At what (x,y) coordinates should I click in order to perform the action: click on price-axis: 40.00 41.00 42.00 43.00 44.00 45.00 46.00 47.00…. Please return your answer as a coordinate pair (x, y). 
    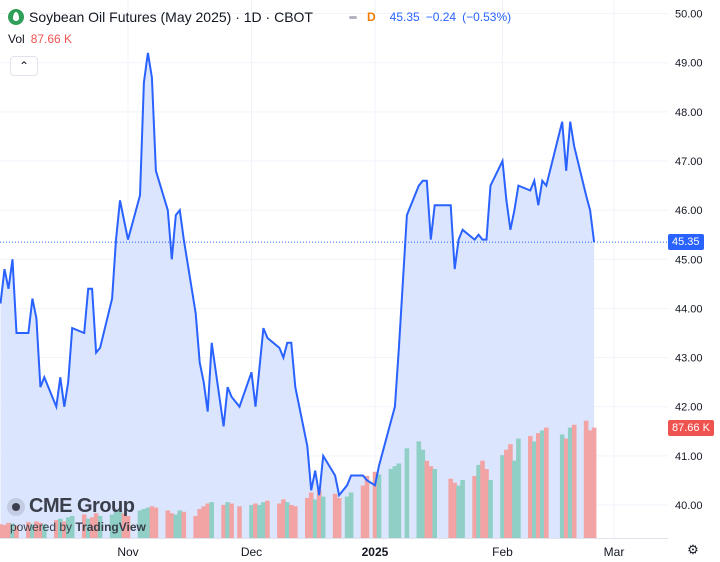
    Looking at the image, I should click on (689, 260).